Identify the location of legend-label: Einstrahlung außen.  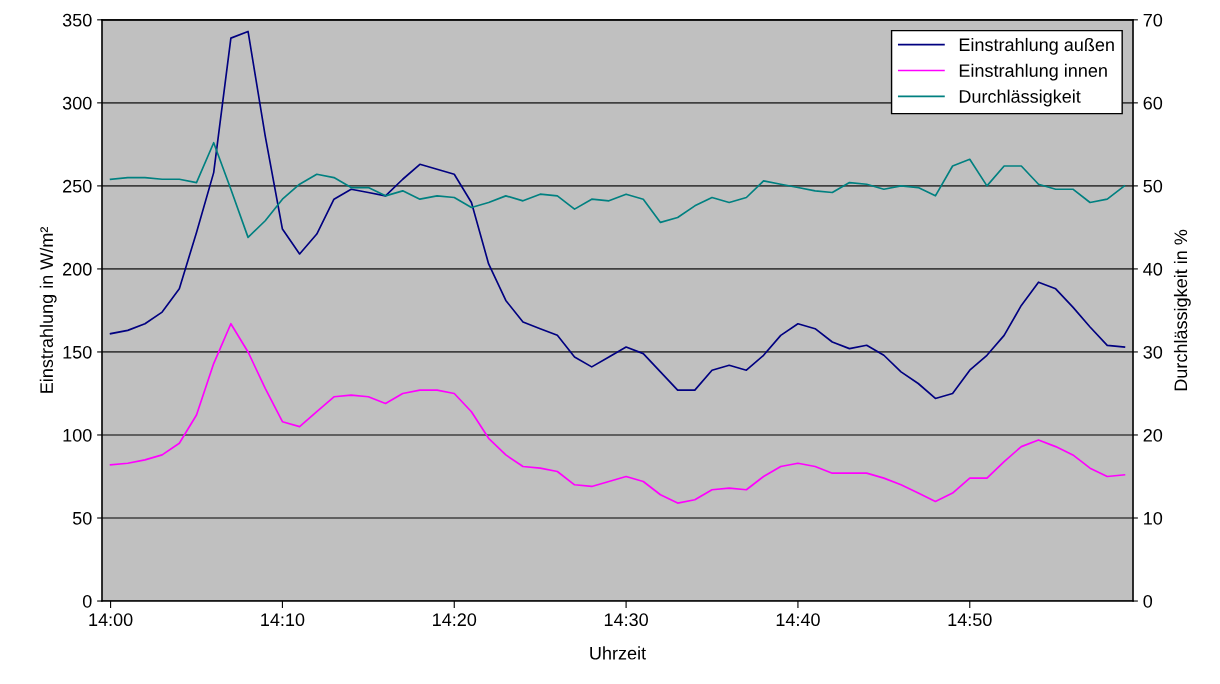
(1036, 46).